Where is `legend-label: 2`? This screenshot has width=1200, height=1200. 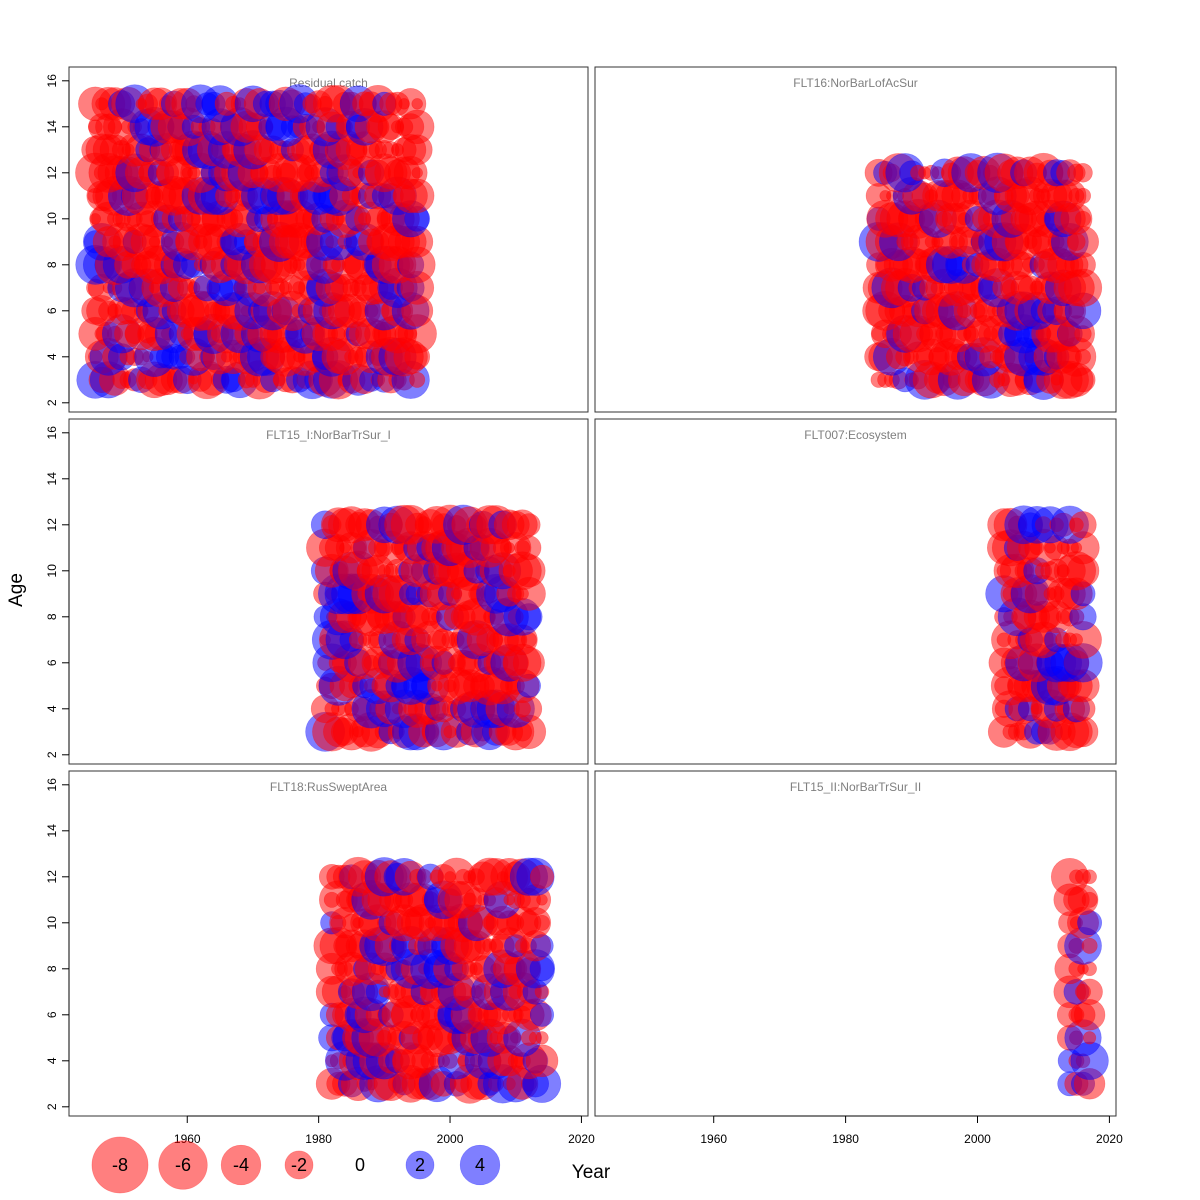
legend-label: 2 is located at coordinates (420, 1165).